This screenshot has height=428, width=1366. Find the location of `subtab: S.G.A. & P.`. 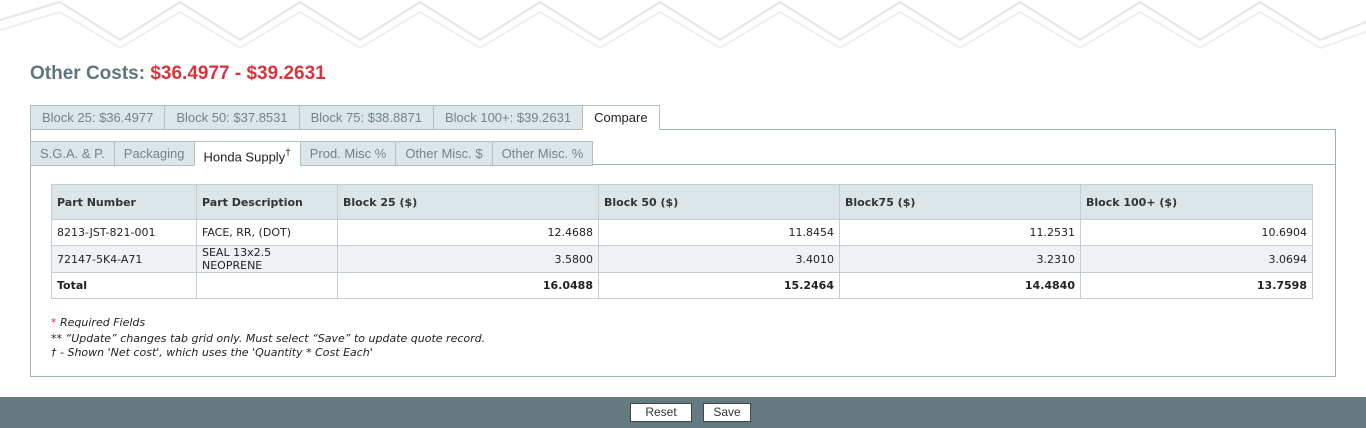

subtab: S.G.A. & P. is located at coordinates (72, 153).